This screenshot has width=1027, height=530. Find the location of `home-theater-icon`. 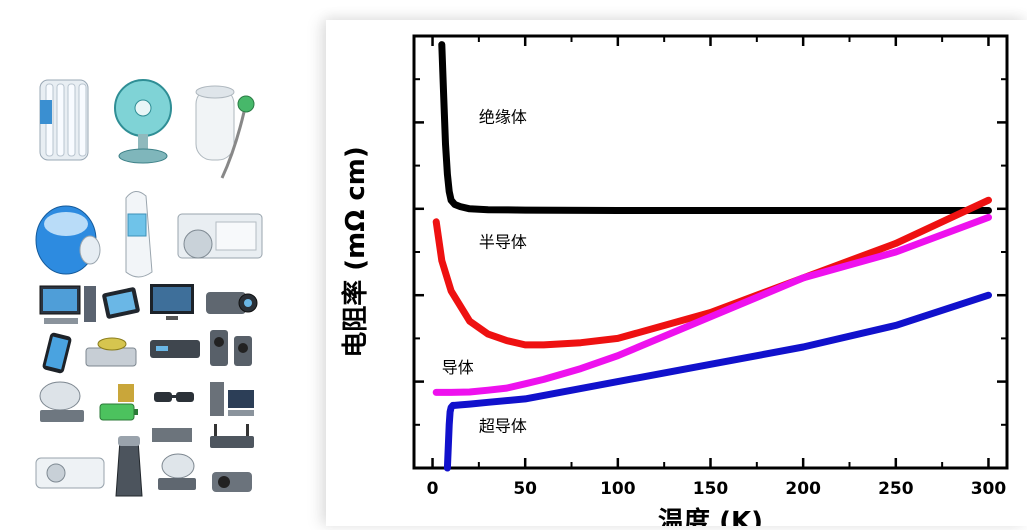

home-theater-icon is located at coordinates (232, 399).